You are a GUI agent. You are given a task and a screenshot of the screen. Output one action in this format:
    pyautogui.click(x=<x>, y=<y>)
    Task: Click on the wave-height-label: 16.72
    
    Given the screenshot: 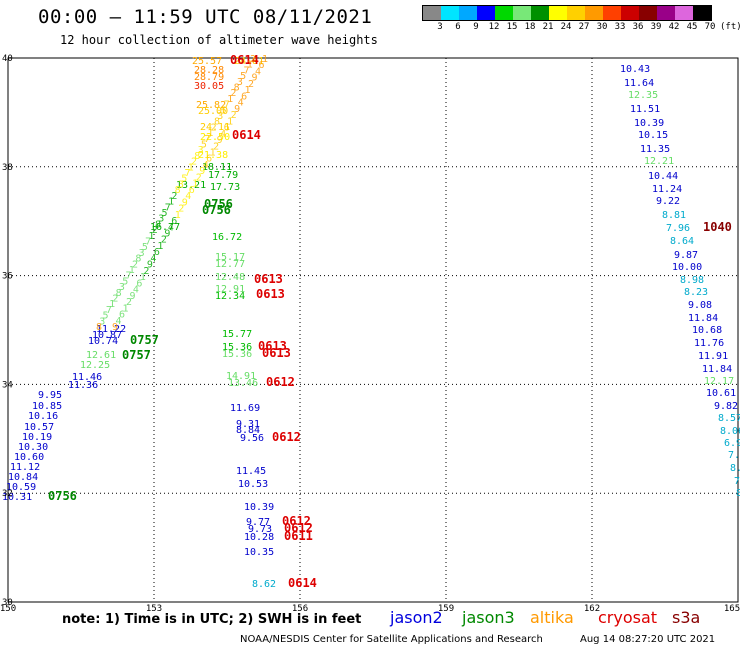 What is the action you would take?
    pyautogui.click(x=227, y=237)
    